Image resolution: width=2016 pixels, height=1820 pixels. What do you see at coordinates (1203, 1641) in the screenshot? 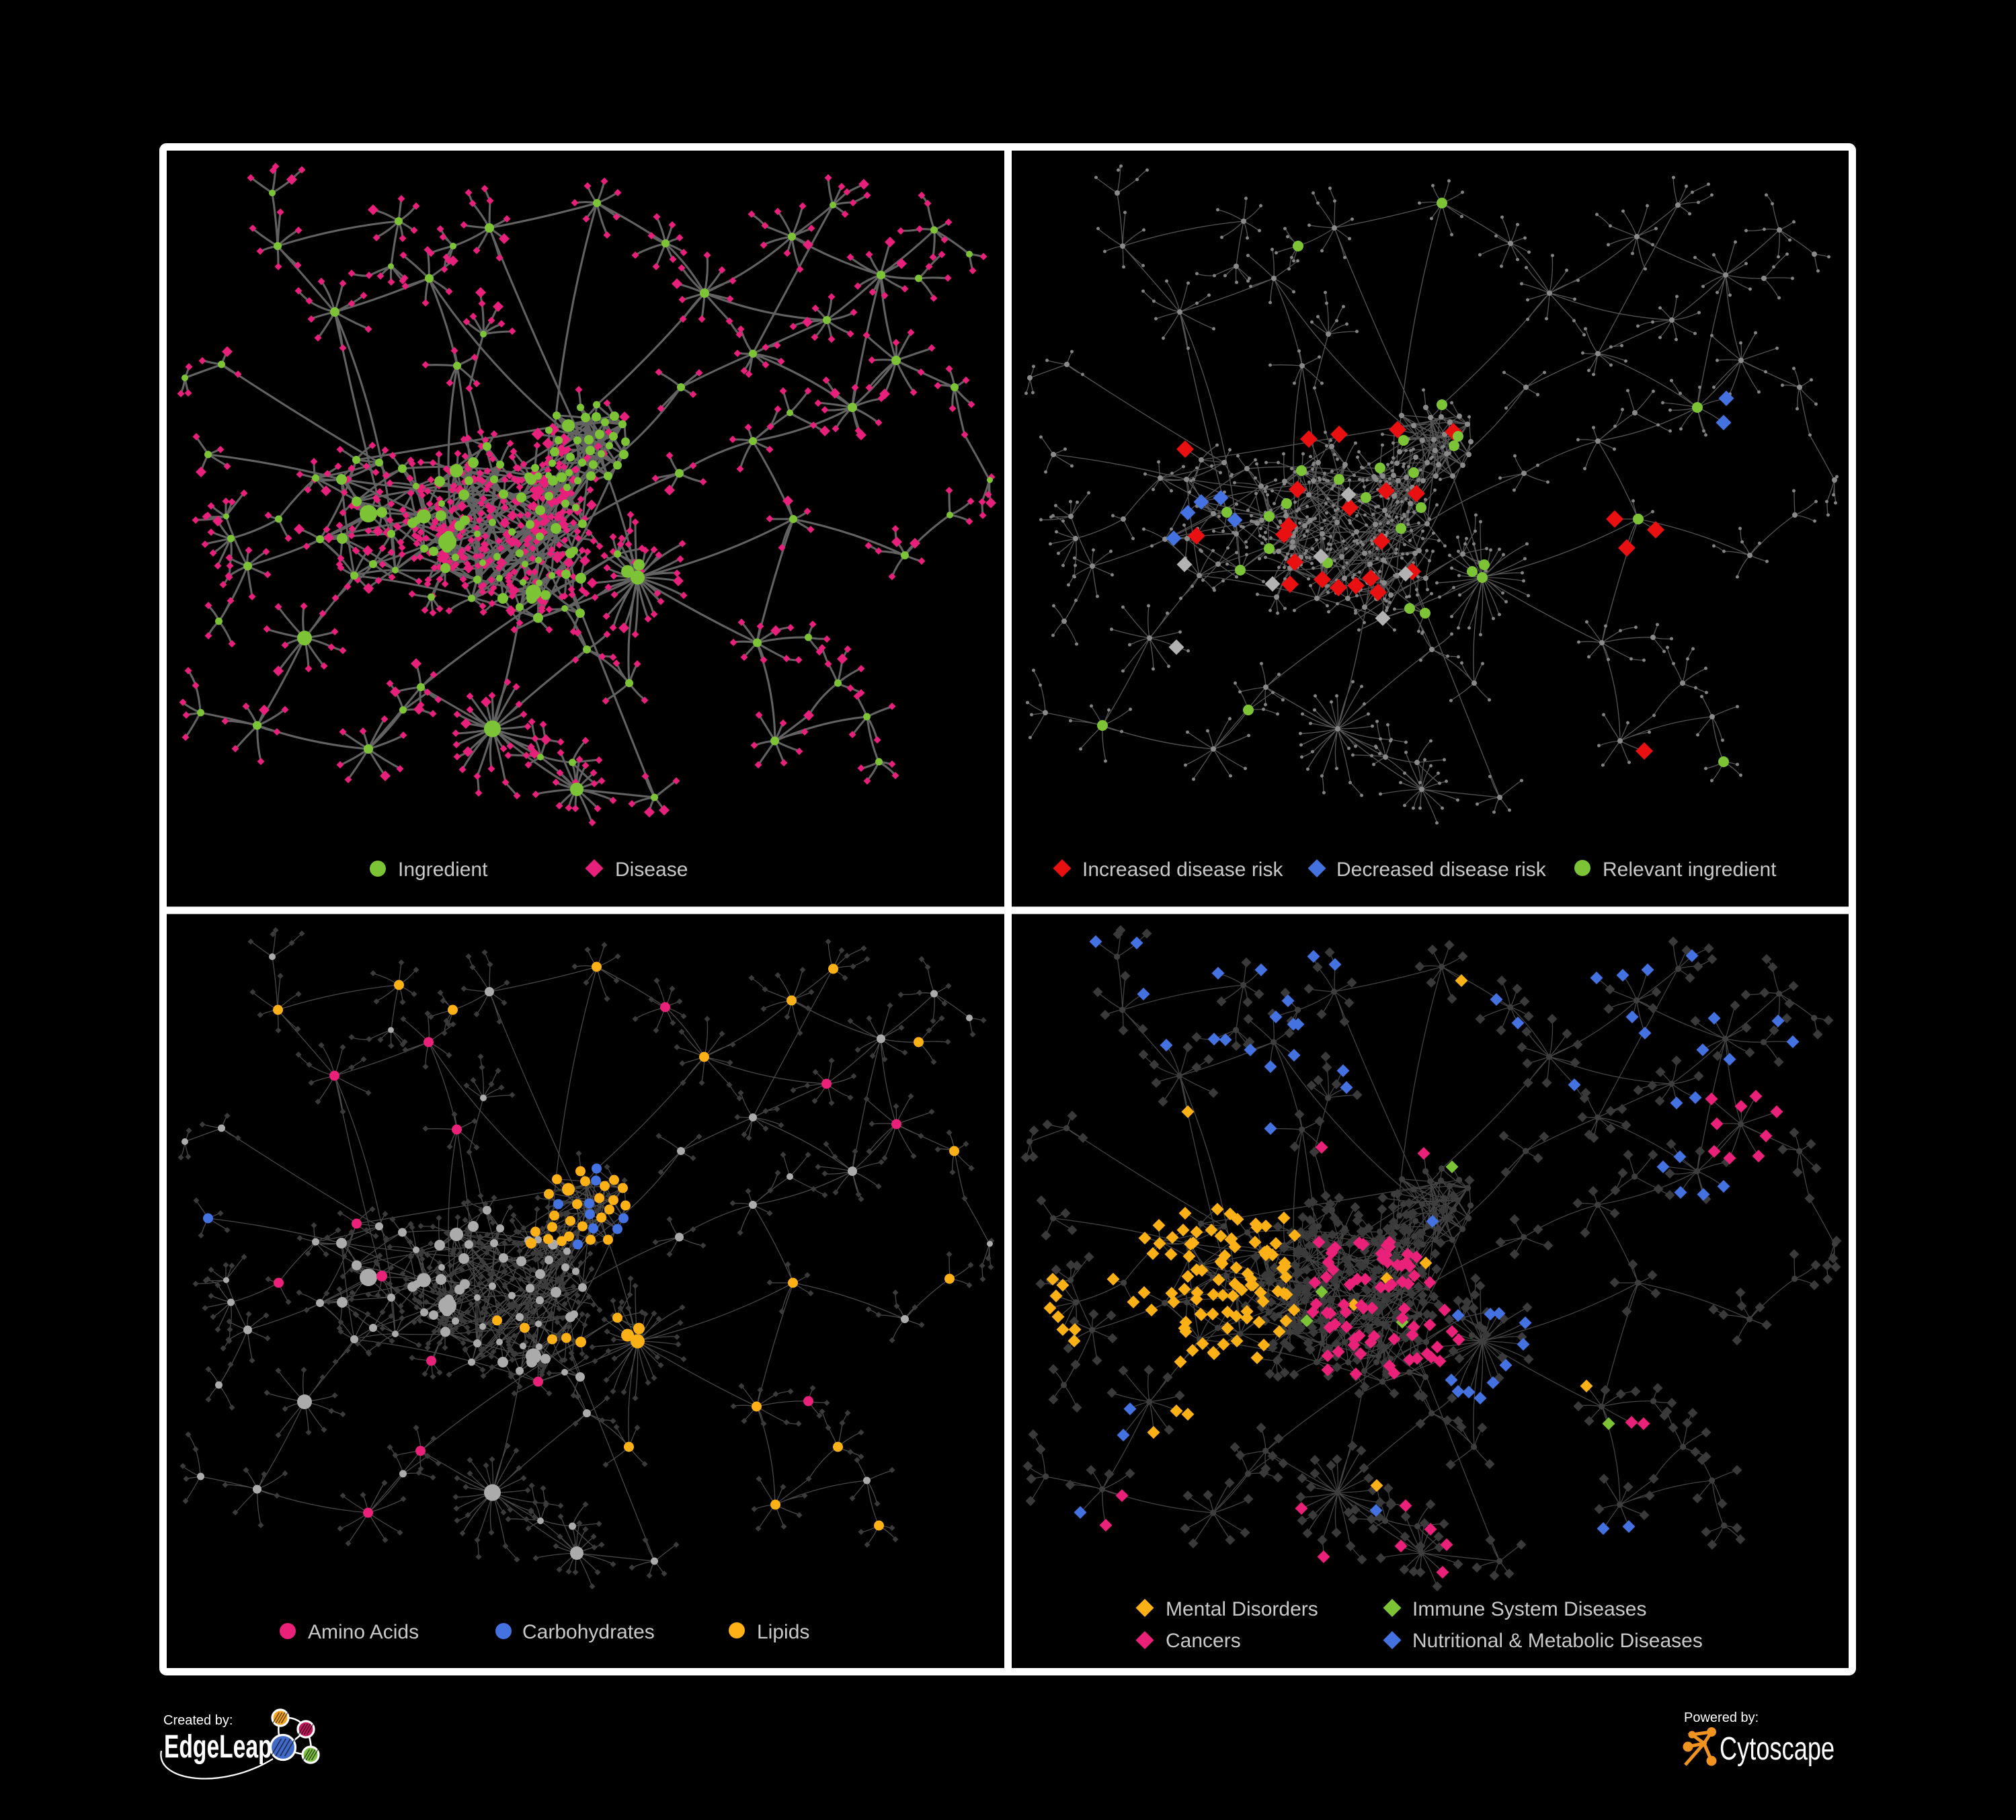
I see `svg-text: Cancers` at bounding box center [1203, 1641].